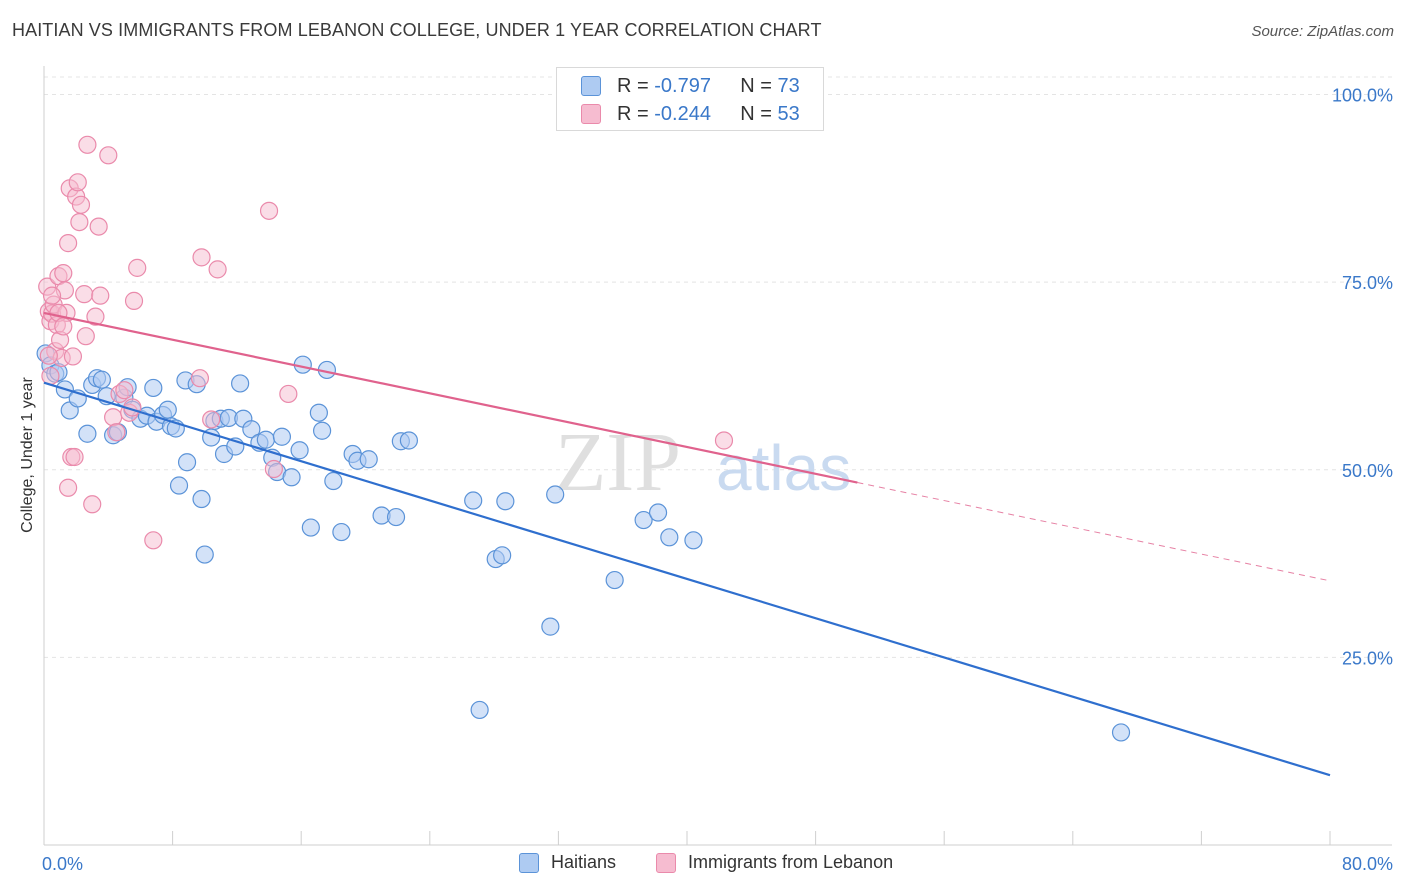 This screenshot has height=892, width=1406. Describe the element at coordinates (690, 99) in the screenshot. I see `correlation-legend: R = -0.797 N = 73 R = -0.244 N = 53` at that location.